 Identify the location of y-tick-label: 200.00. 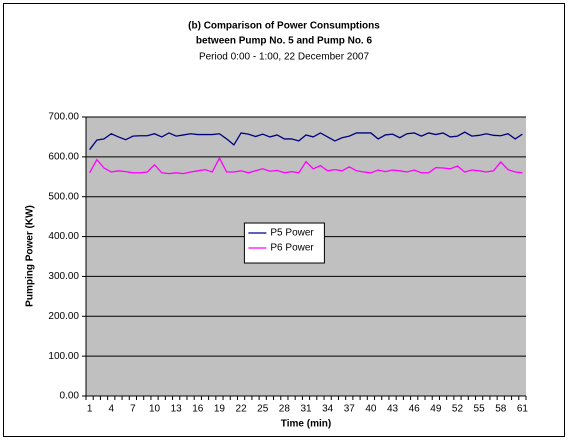
(63, 316).